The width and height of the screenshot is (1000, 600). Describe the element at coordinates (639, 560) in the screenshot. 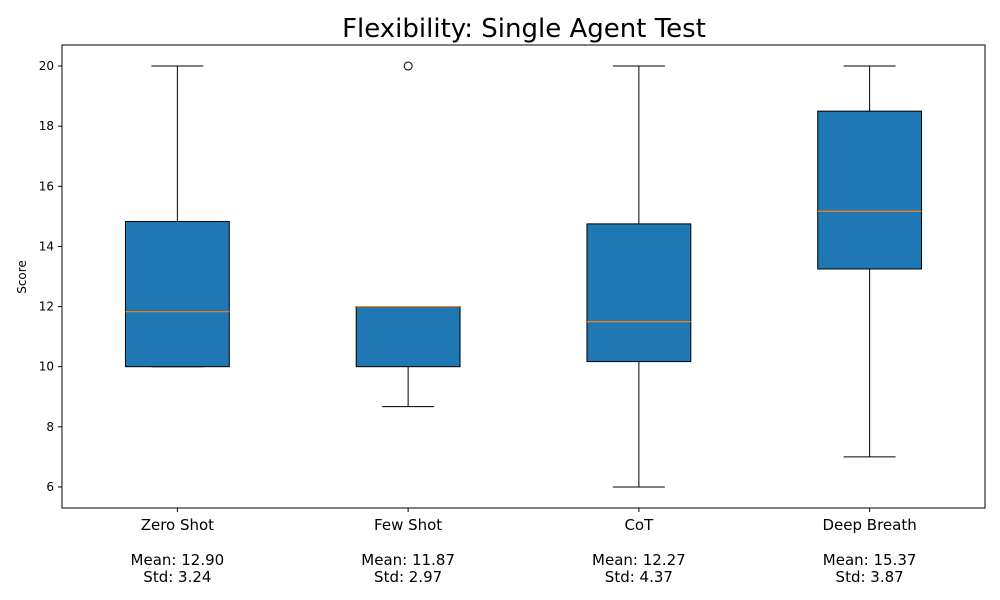

I see `stats-label: Mean: 12.27` at that location.